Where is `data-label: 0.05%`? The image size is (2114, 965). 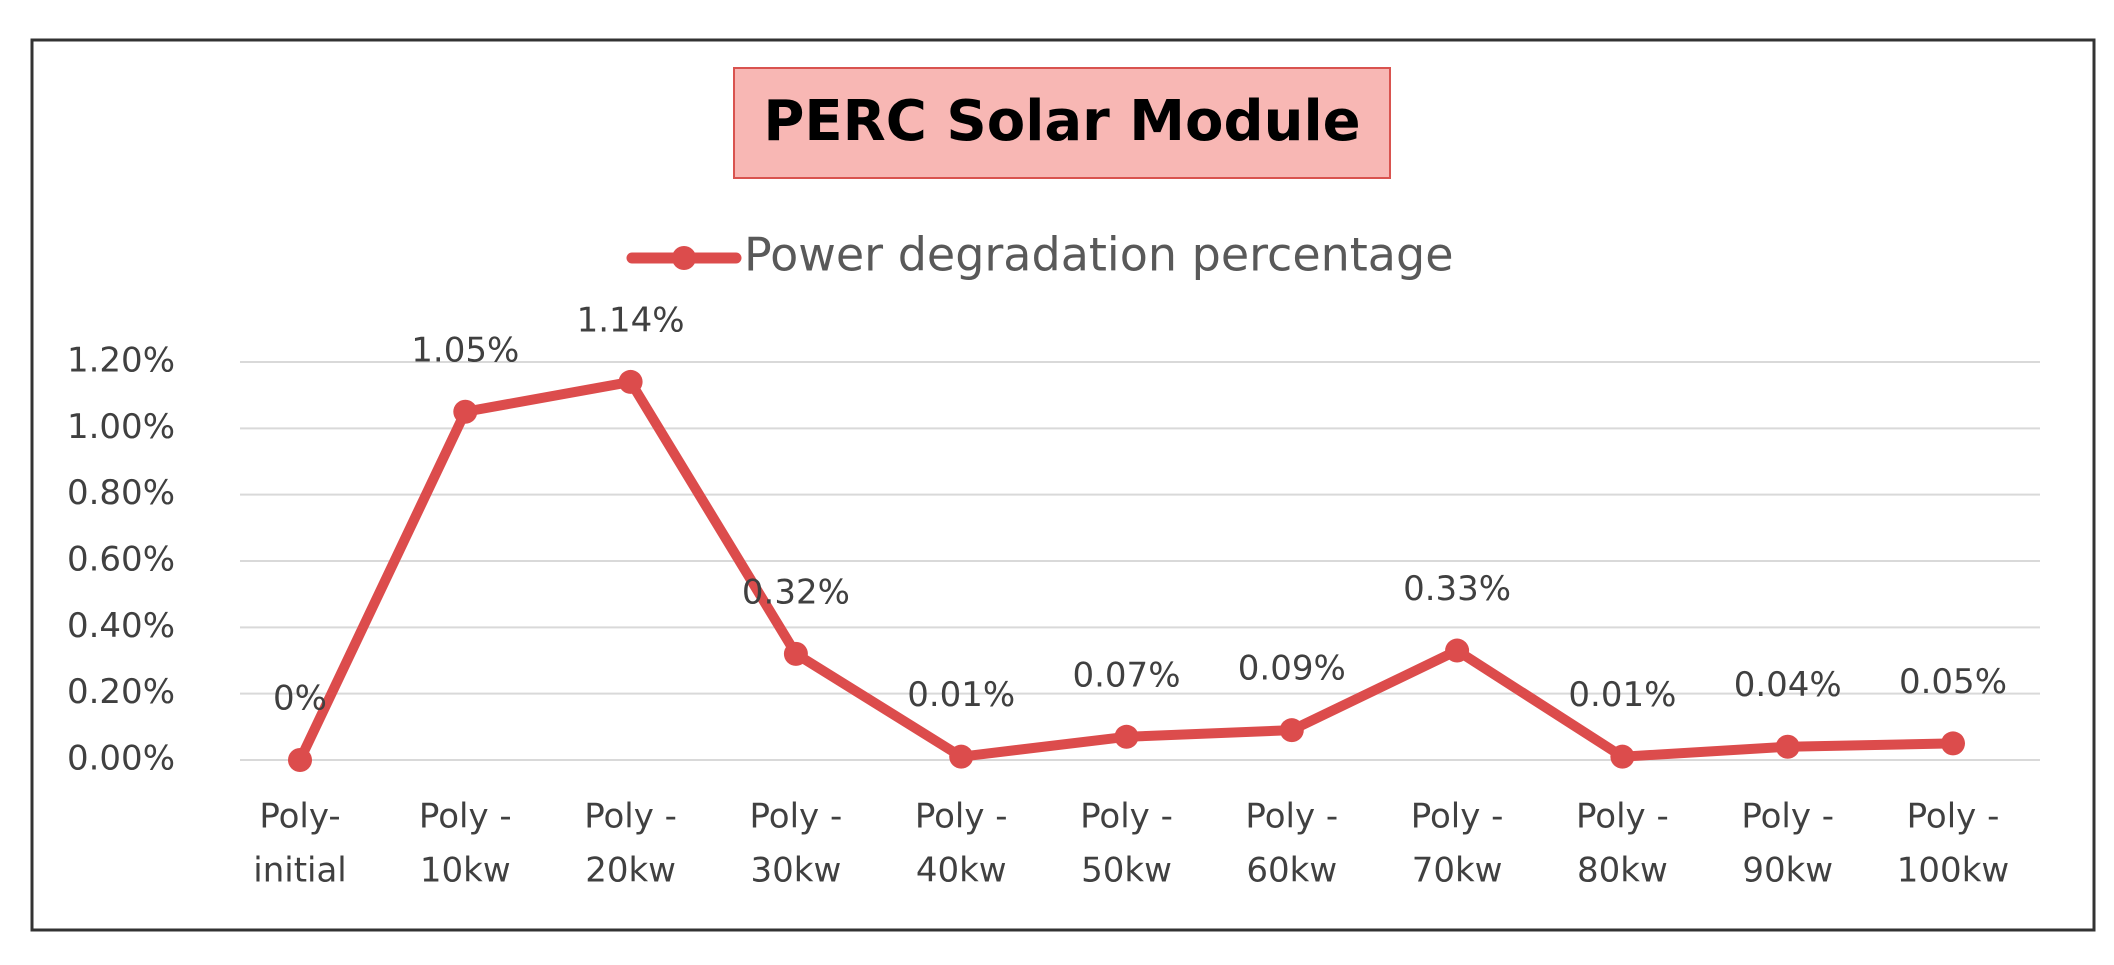
data-label: 0.05% is located at coordinates (1953, 682).